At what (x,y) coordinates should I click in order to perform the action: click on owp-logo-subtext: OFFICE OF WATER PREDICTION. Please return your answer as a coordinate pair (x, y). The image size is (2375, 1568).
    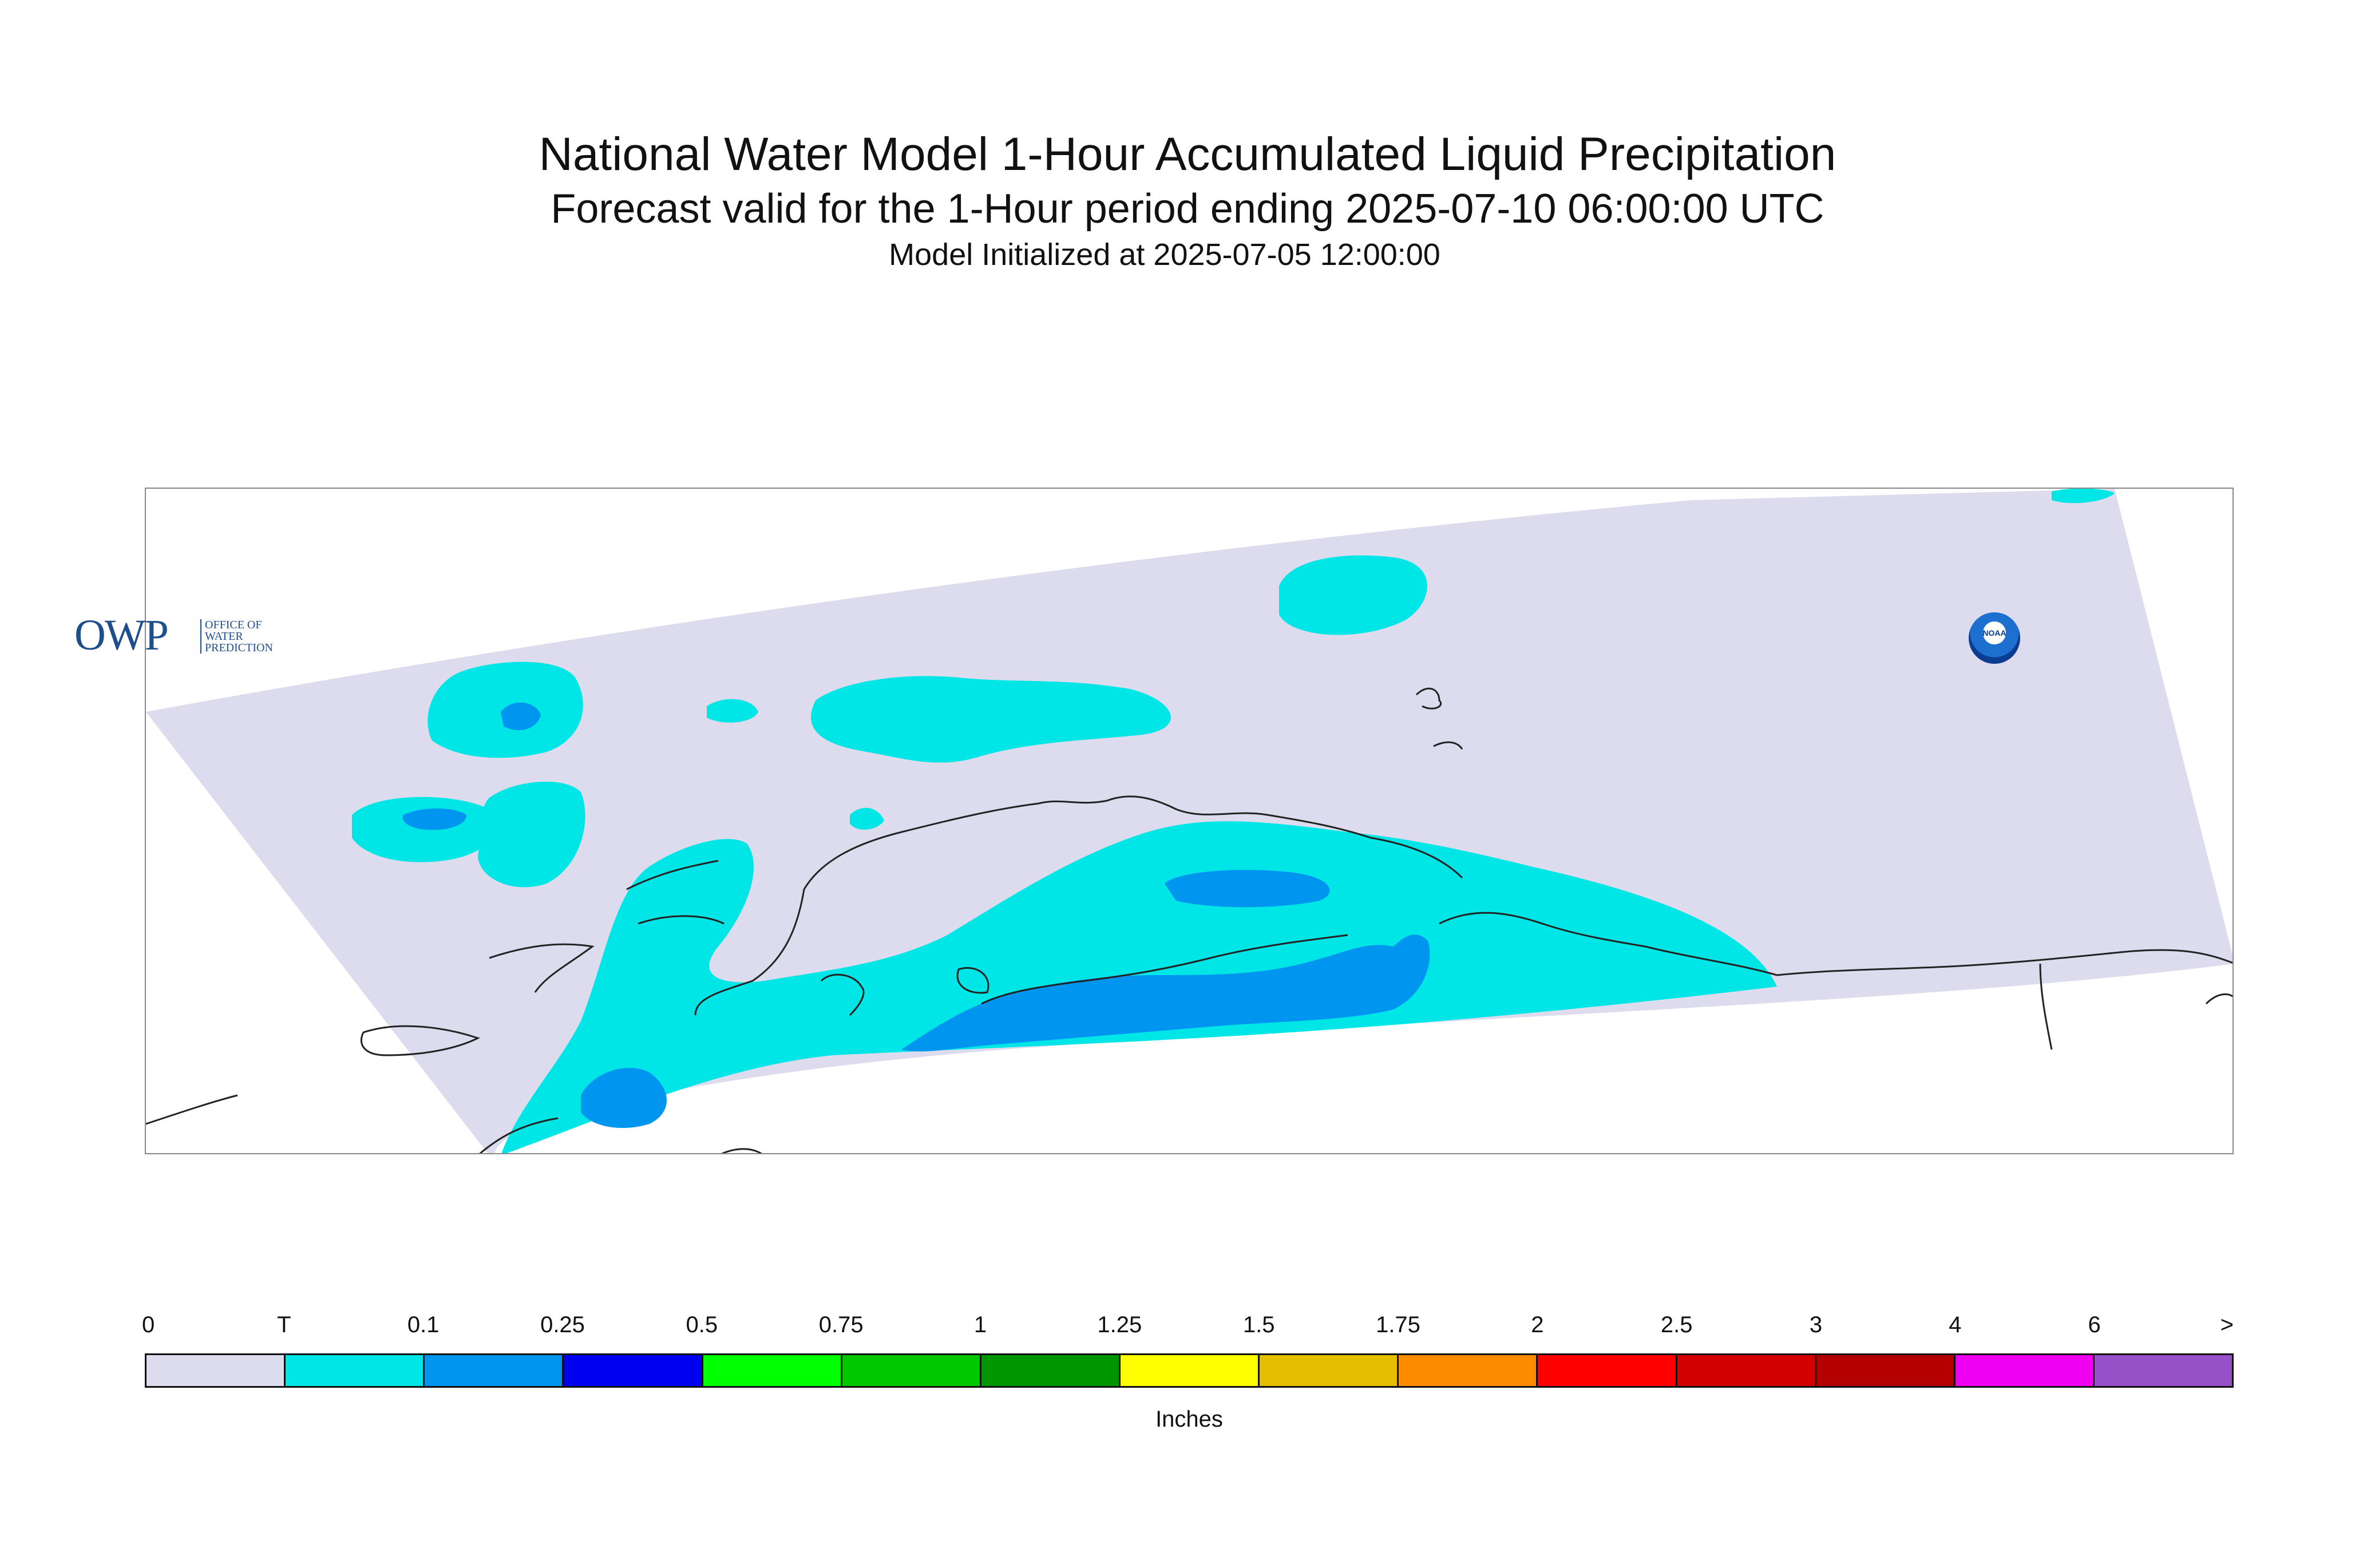
    Looking at the image, I should click on (251, 636).